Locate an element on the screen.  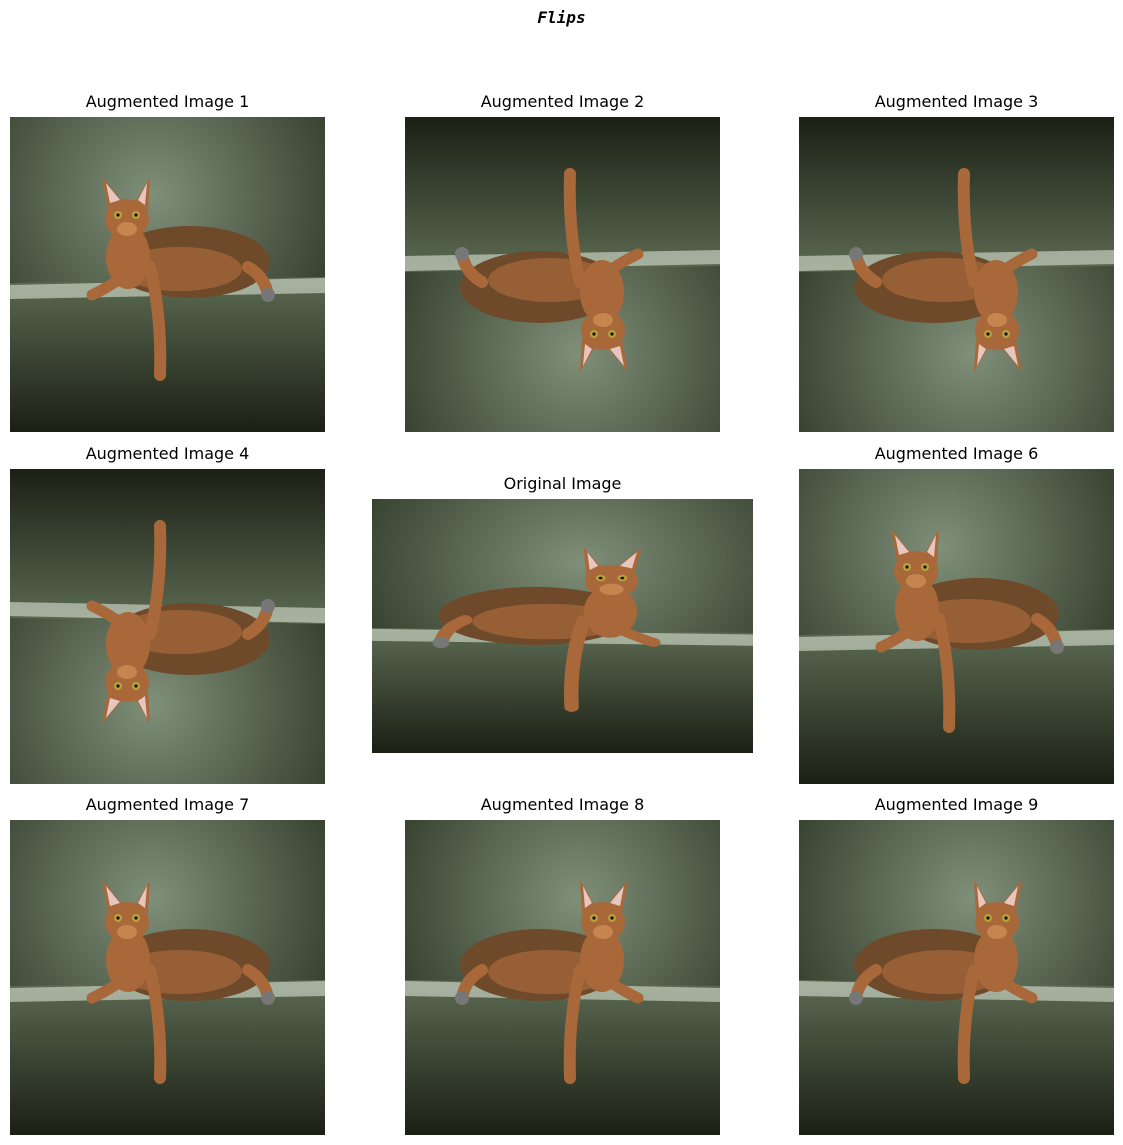
panel-augmented-8: Augmented Image 8 is located at coordinates (562, 965).